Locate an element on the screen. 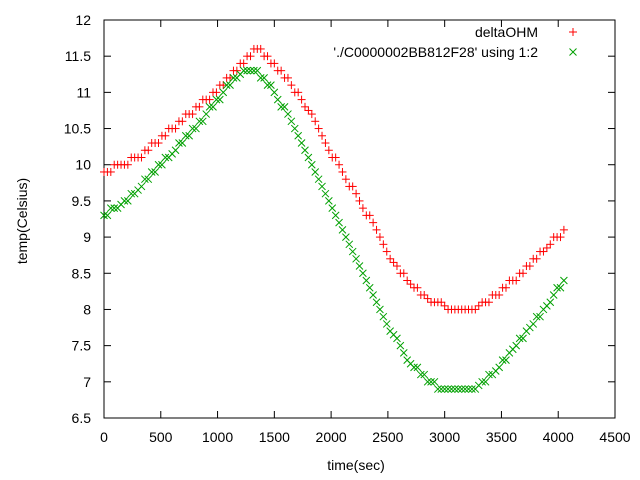  x-tick-label: 2000 is located at coordinates (331, 437).